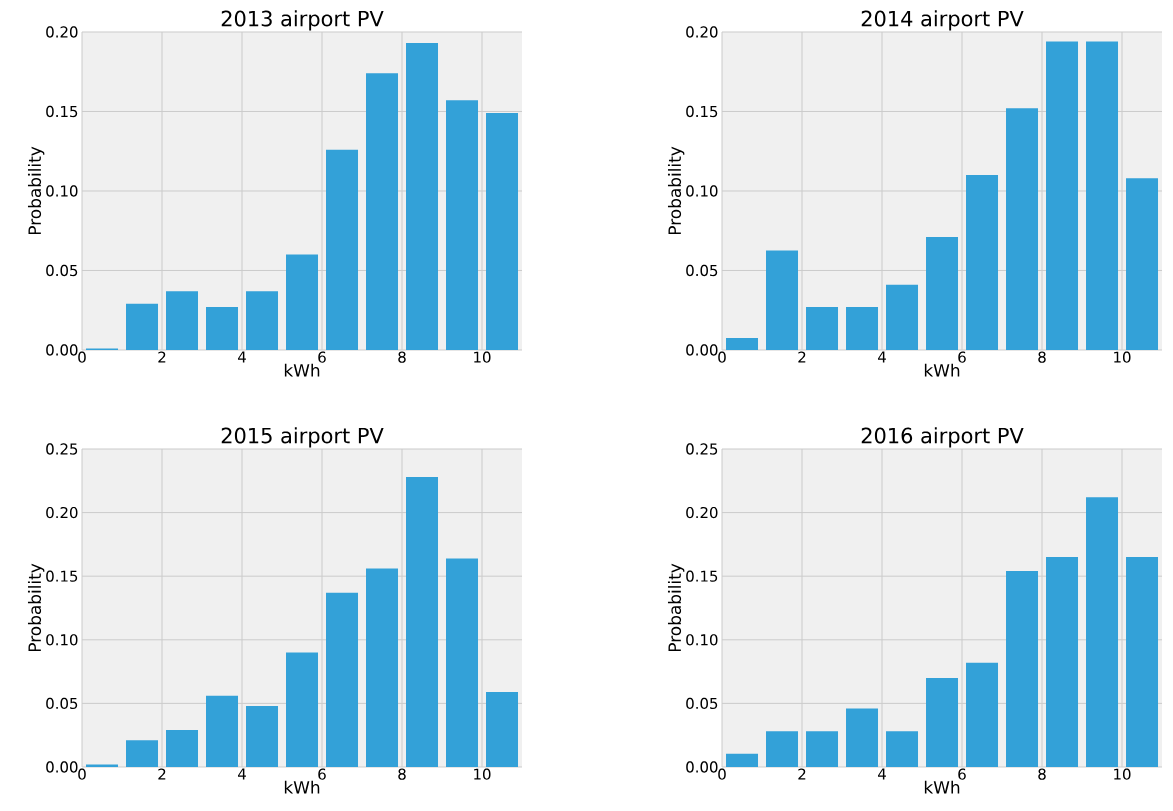  I want to click on chart-title: 2016 airport PV, so click(942, 437).